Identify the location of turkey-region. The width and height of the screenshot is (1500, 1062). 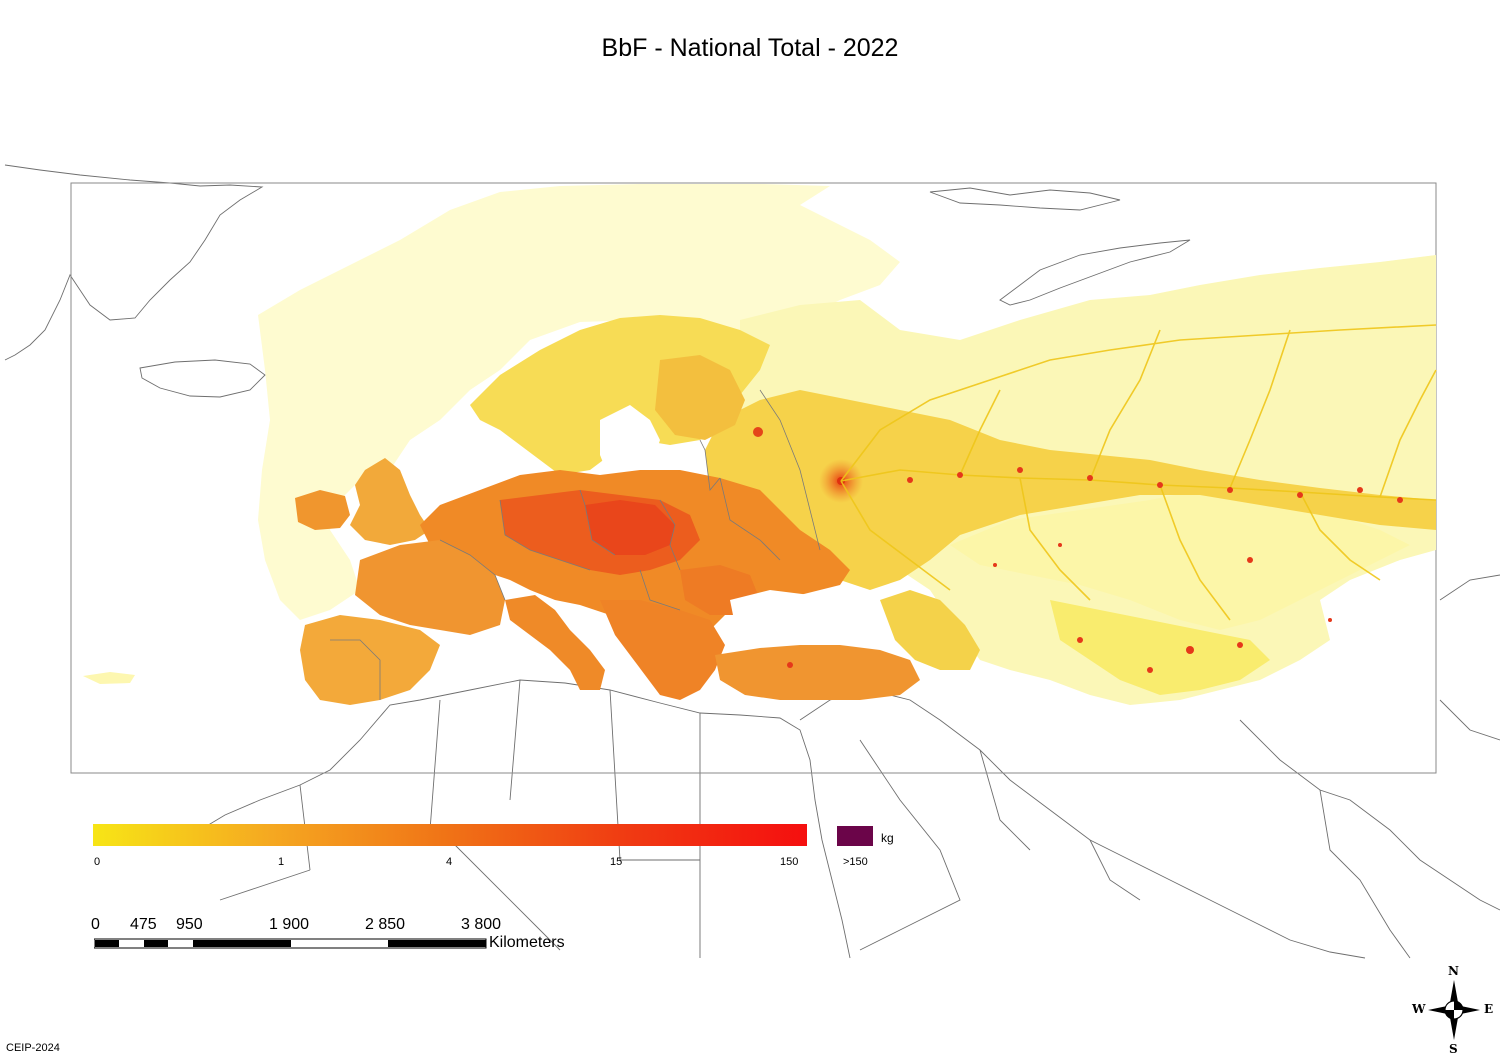
(817, 672).